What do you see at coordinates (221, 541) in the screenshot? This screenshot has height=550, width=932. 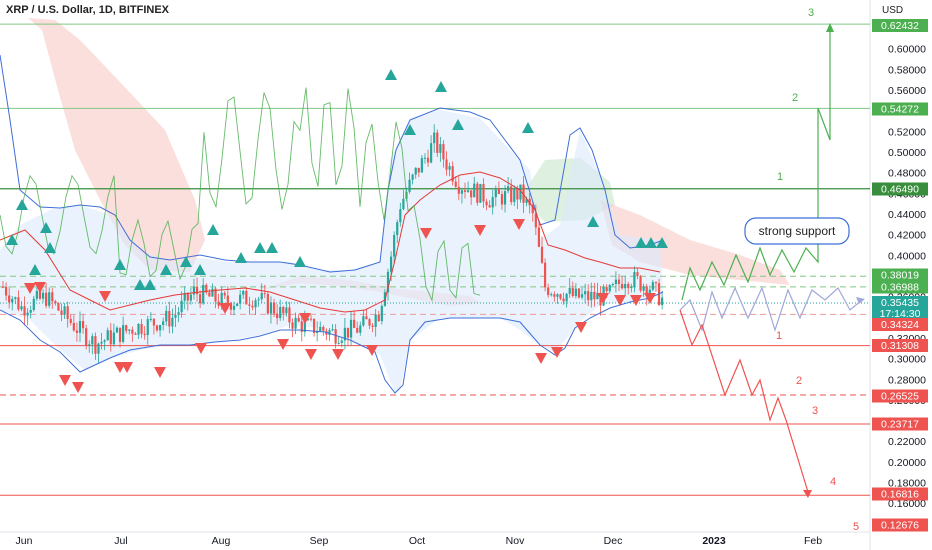 I see `time-tick-label: Aug` at bounding box center [221, 541].